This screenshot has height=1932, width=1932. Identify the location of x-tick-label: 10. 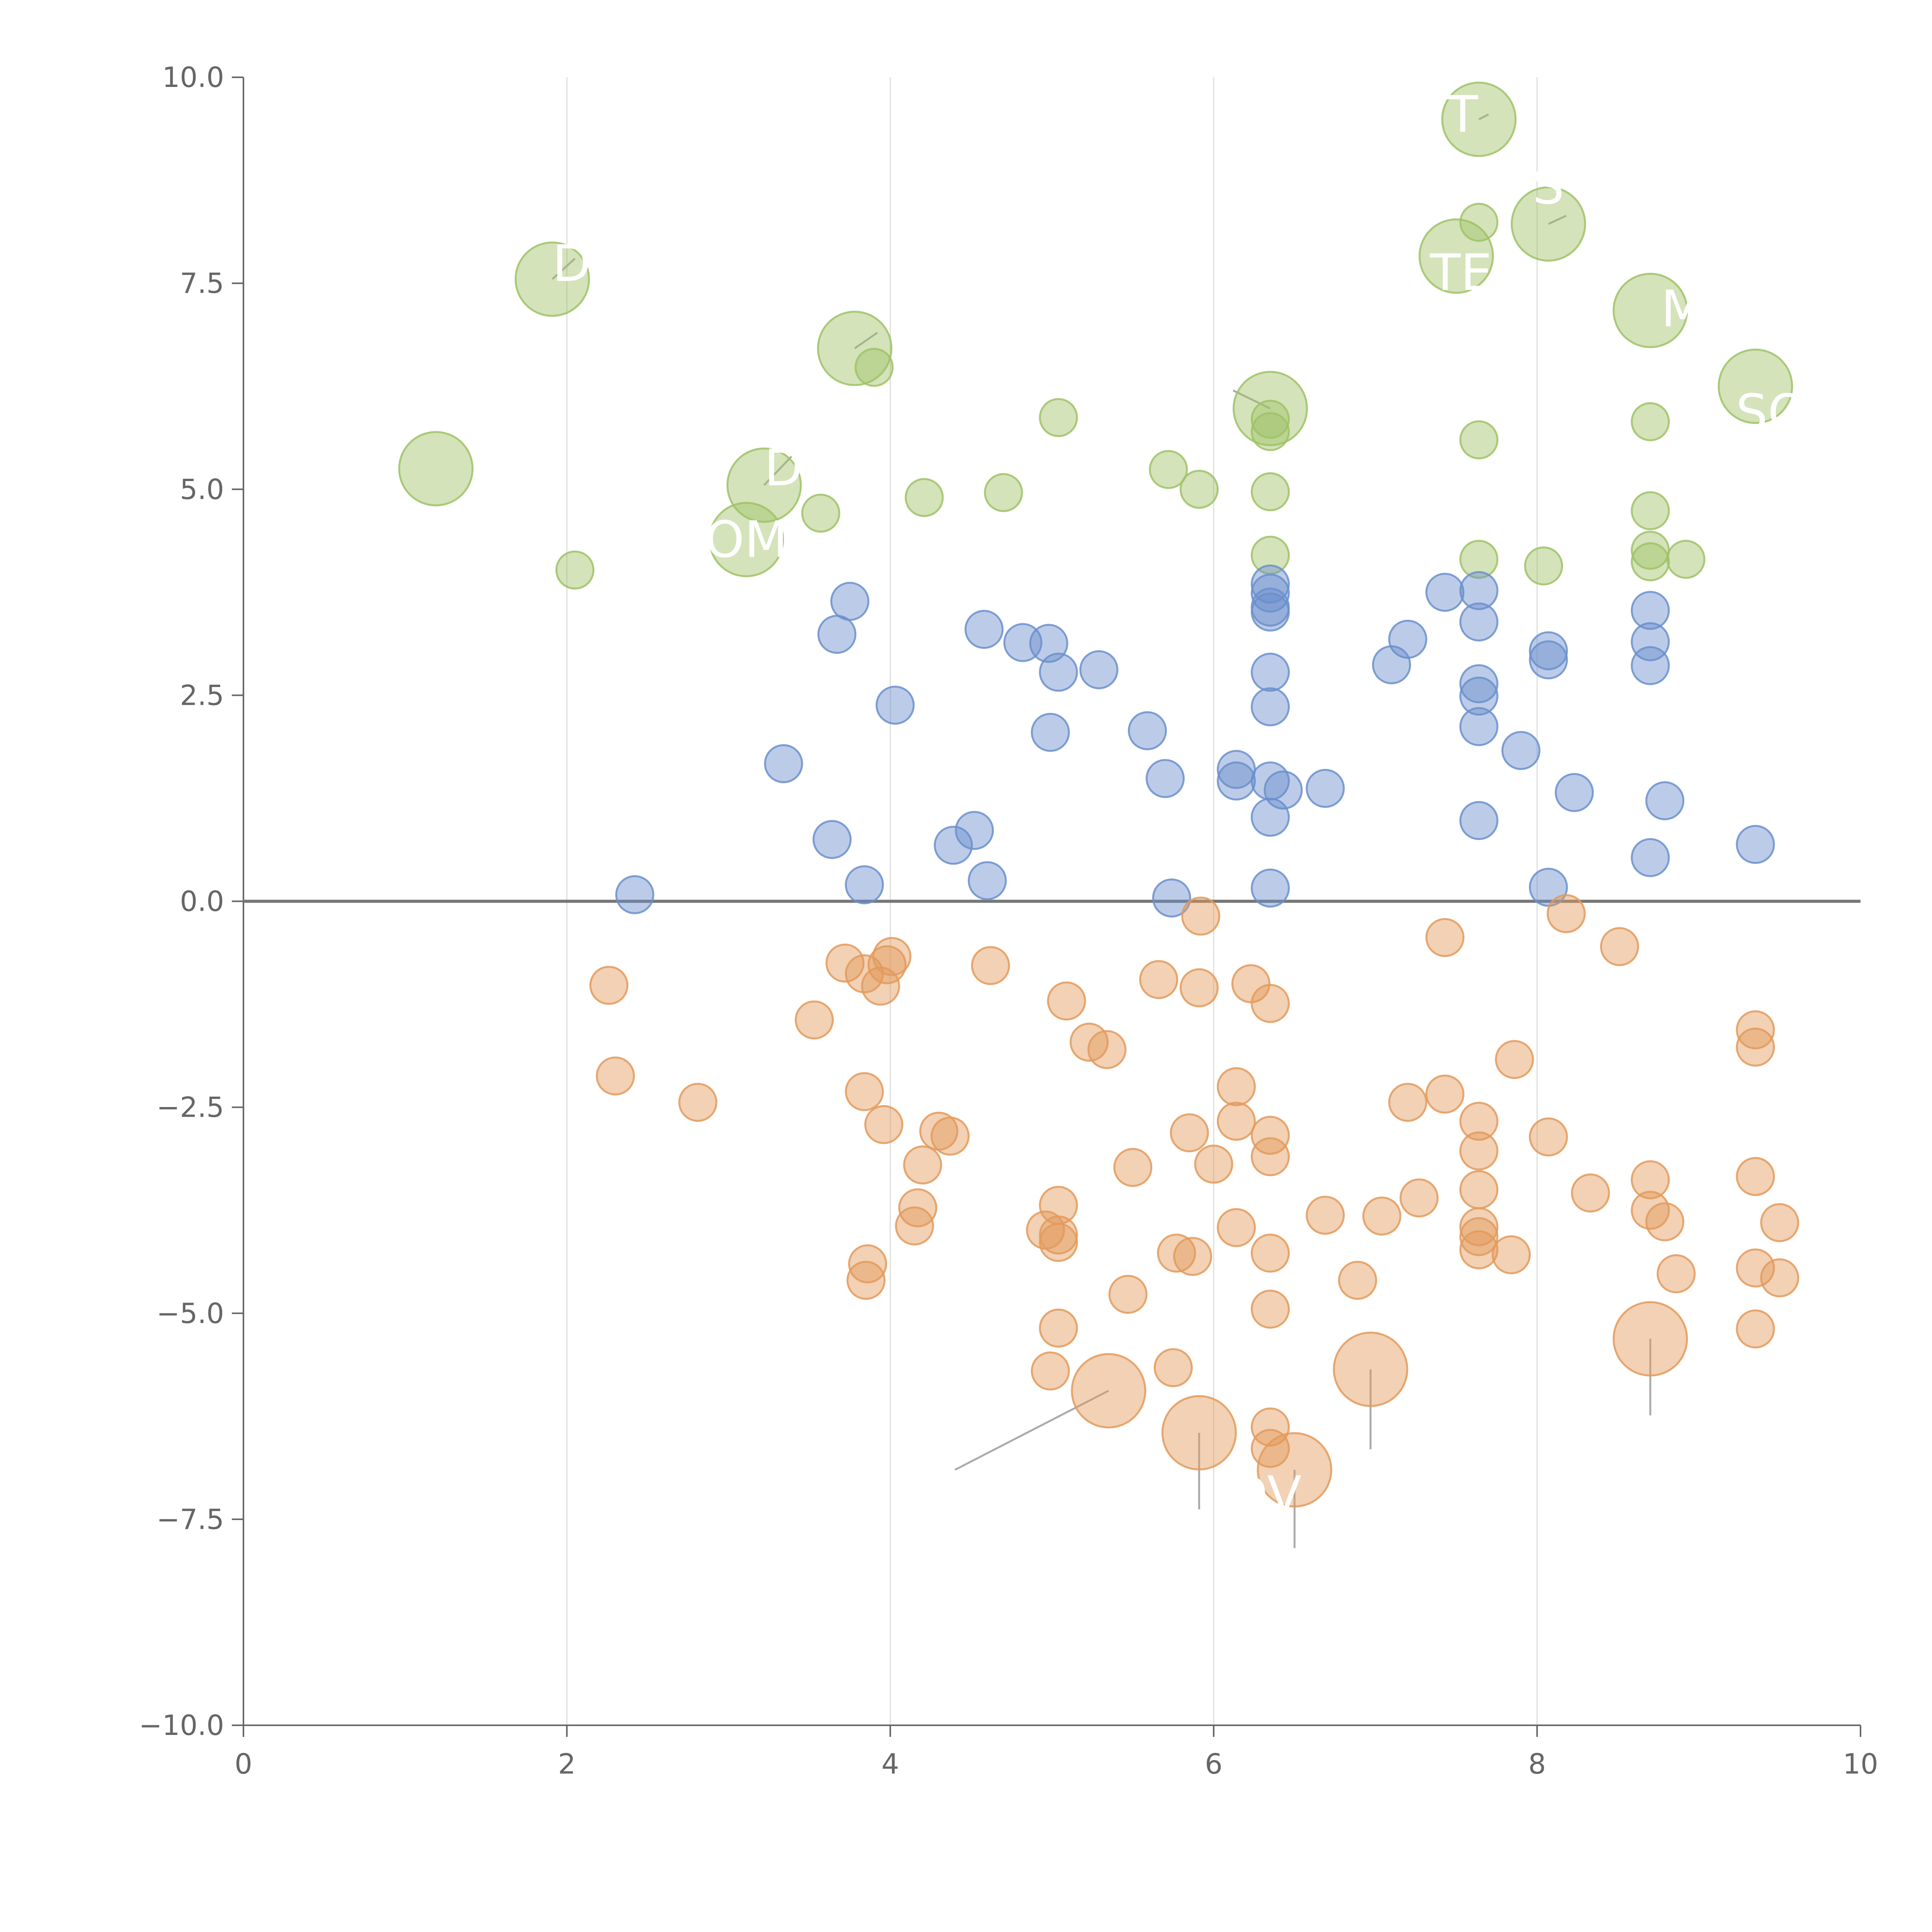
(1860, 1764).